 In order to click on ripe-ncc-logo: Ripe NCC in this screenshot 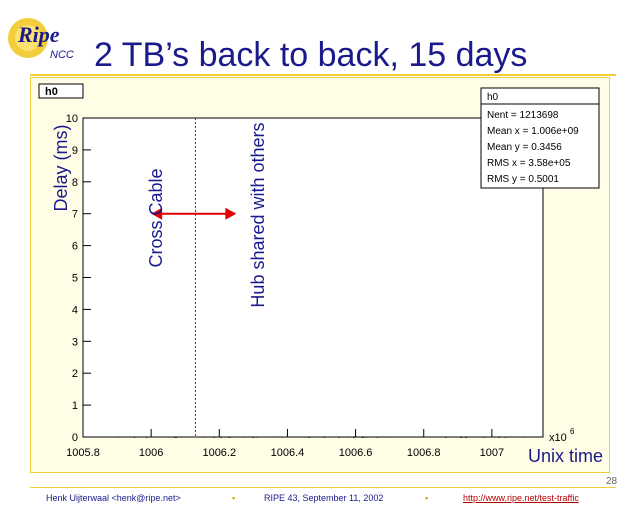, I will do `click(41, 39)`.